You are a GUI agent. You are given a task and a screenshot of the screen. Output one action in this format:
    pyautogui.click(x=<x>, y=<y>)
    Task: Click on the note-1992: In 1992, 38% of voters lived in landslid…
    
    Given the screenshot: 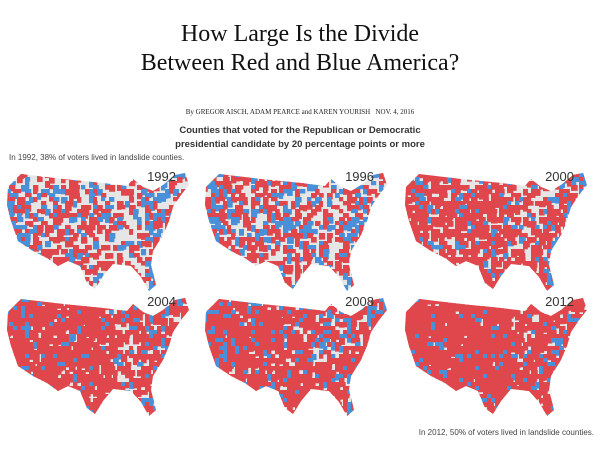 What is the action you would take?
    pyautogui.click(x=97, y=157)
    